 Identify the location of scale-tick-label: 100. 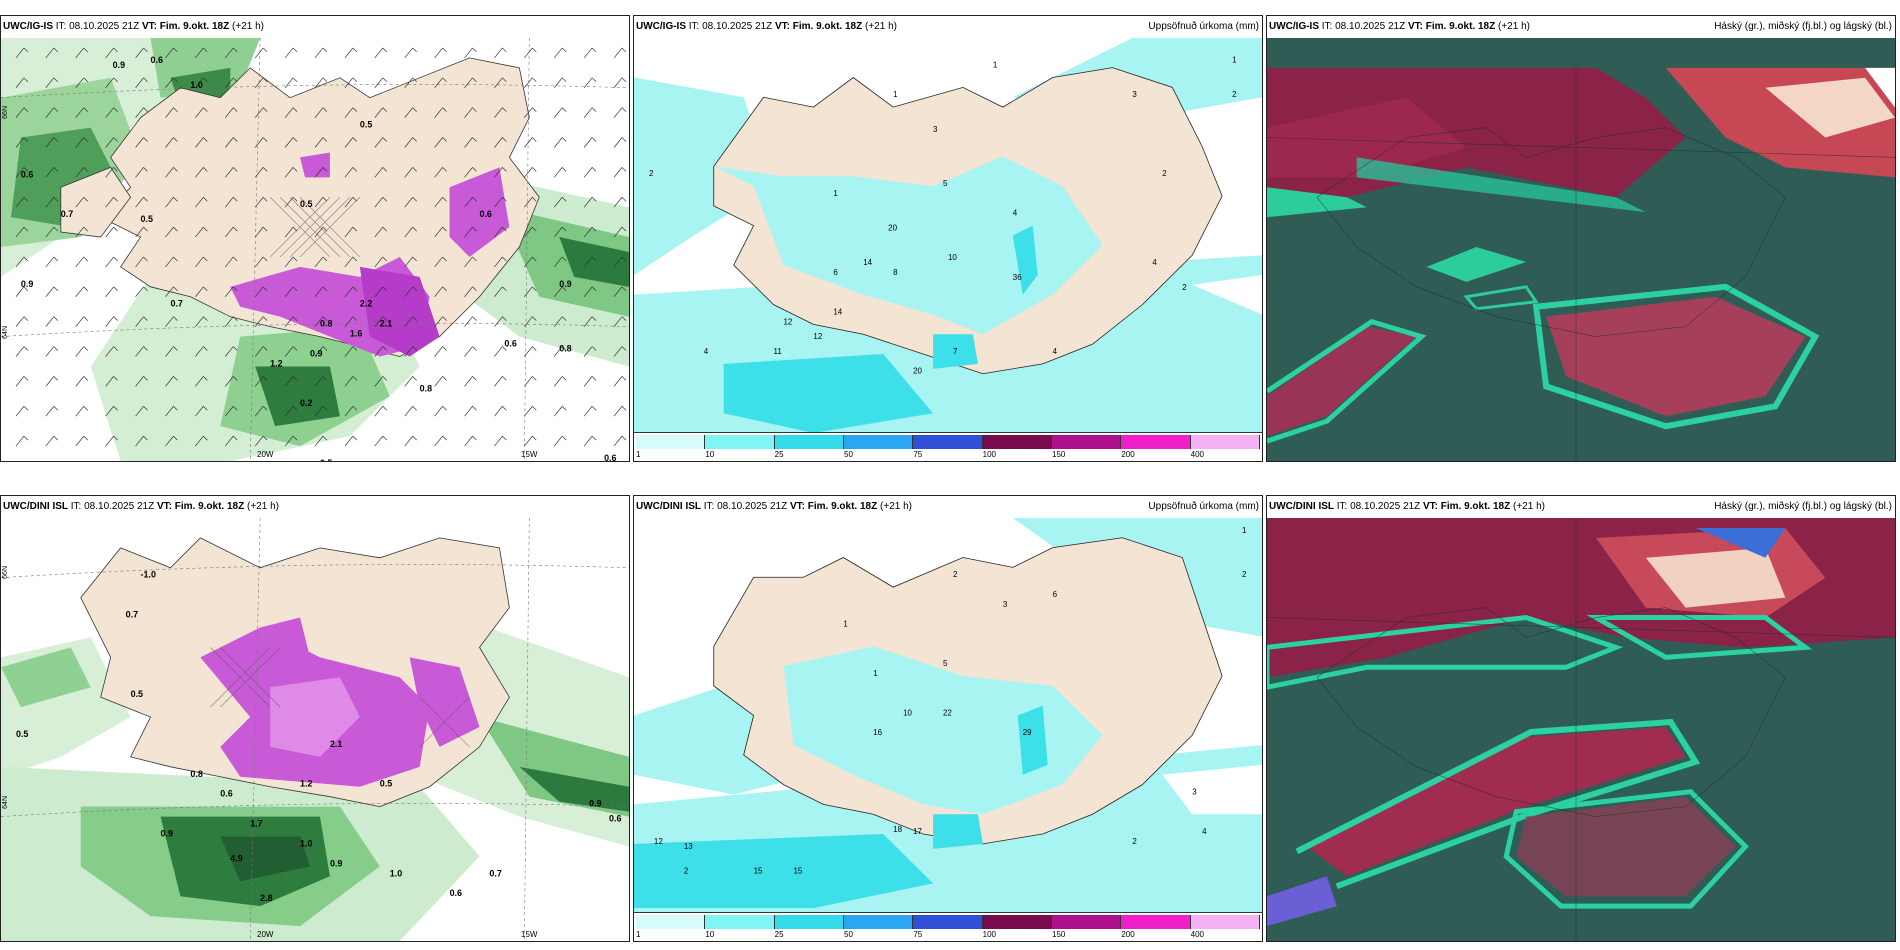
(989, 934).